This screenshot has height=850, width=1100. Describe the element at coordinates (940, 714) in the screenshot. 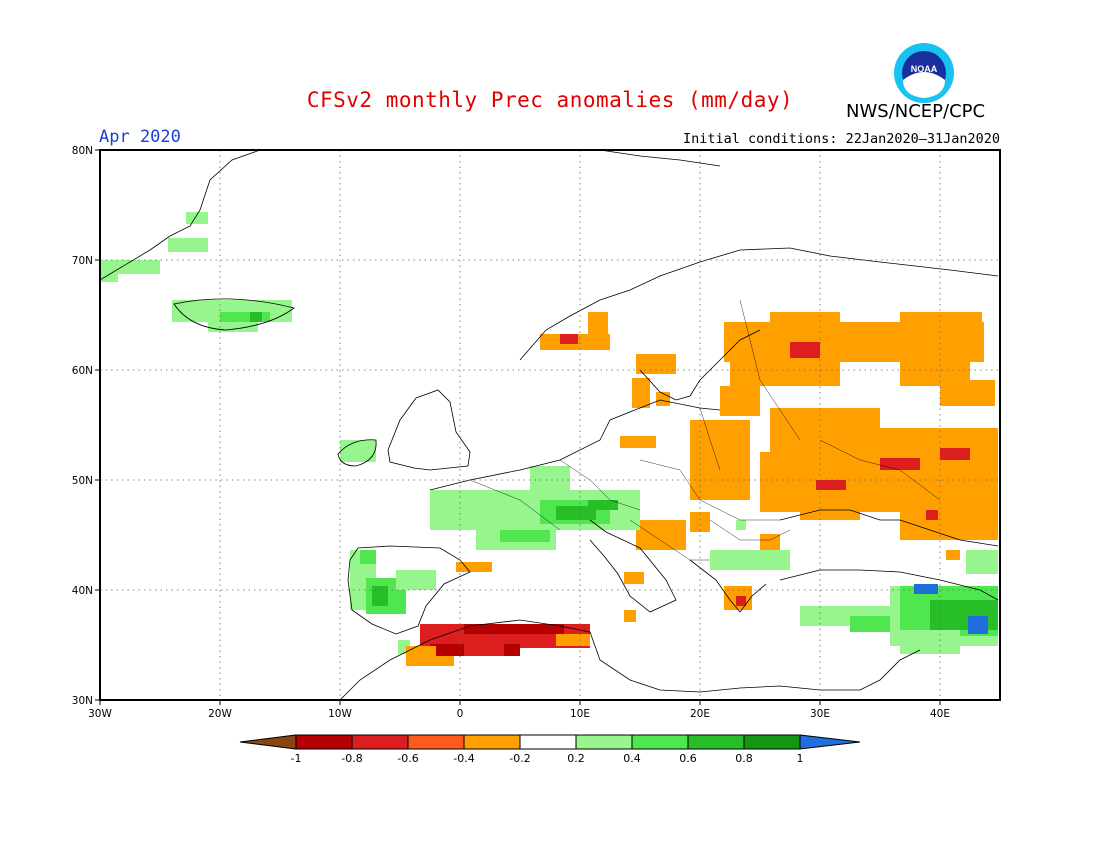

I see `lon-label: 40E` at that location.